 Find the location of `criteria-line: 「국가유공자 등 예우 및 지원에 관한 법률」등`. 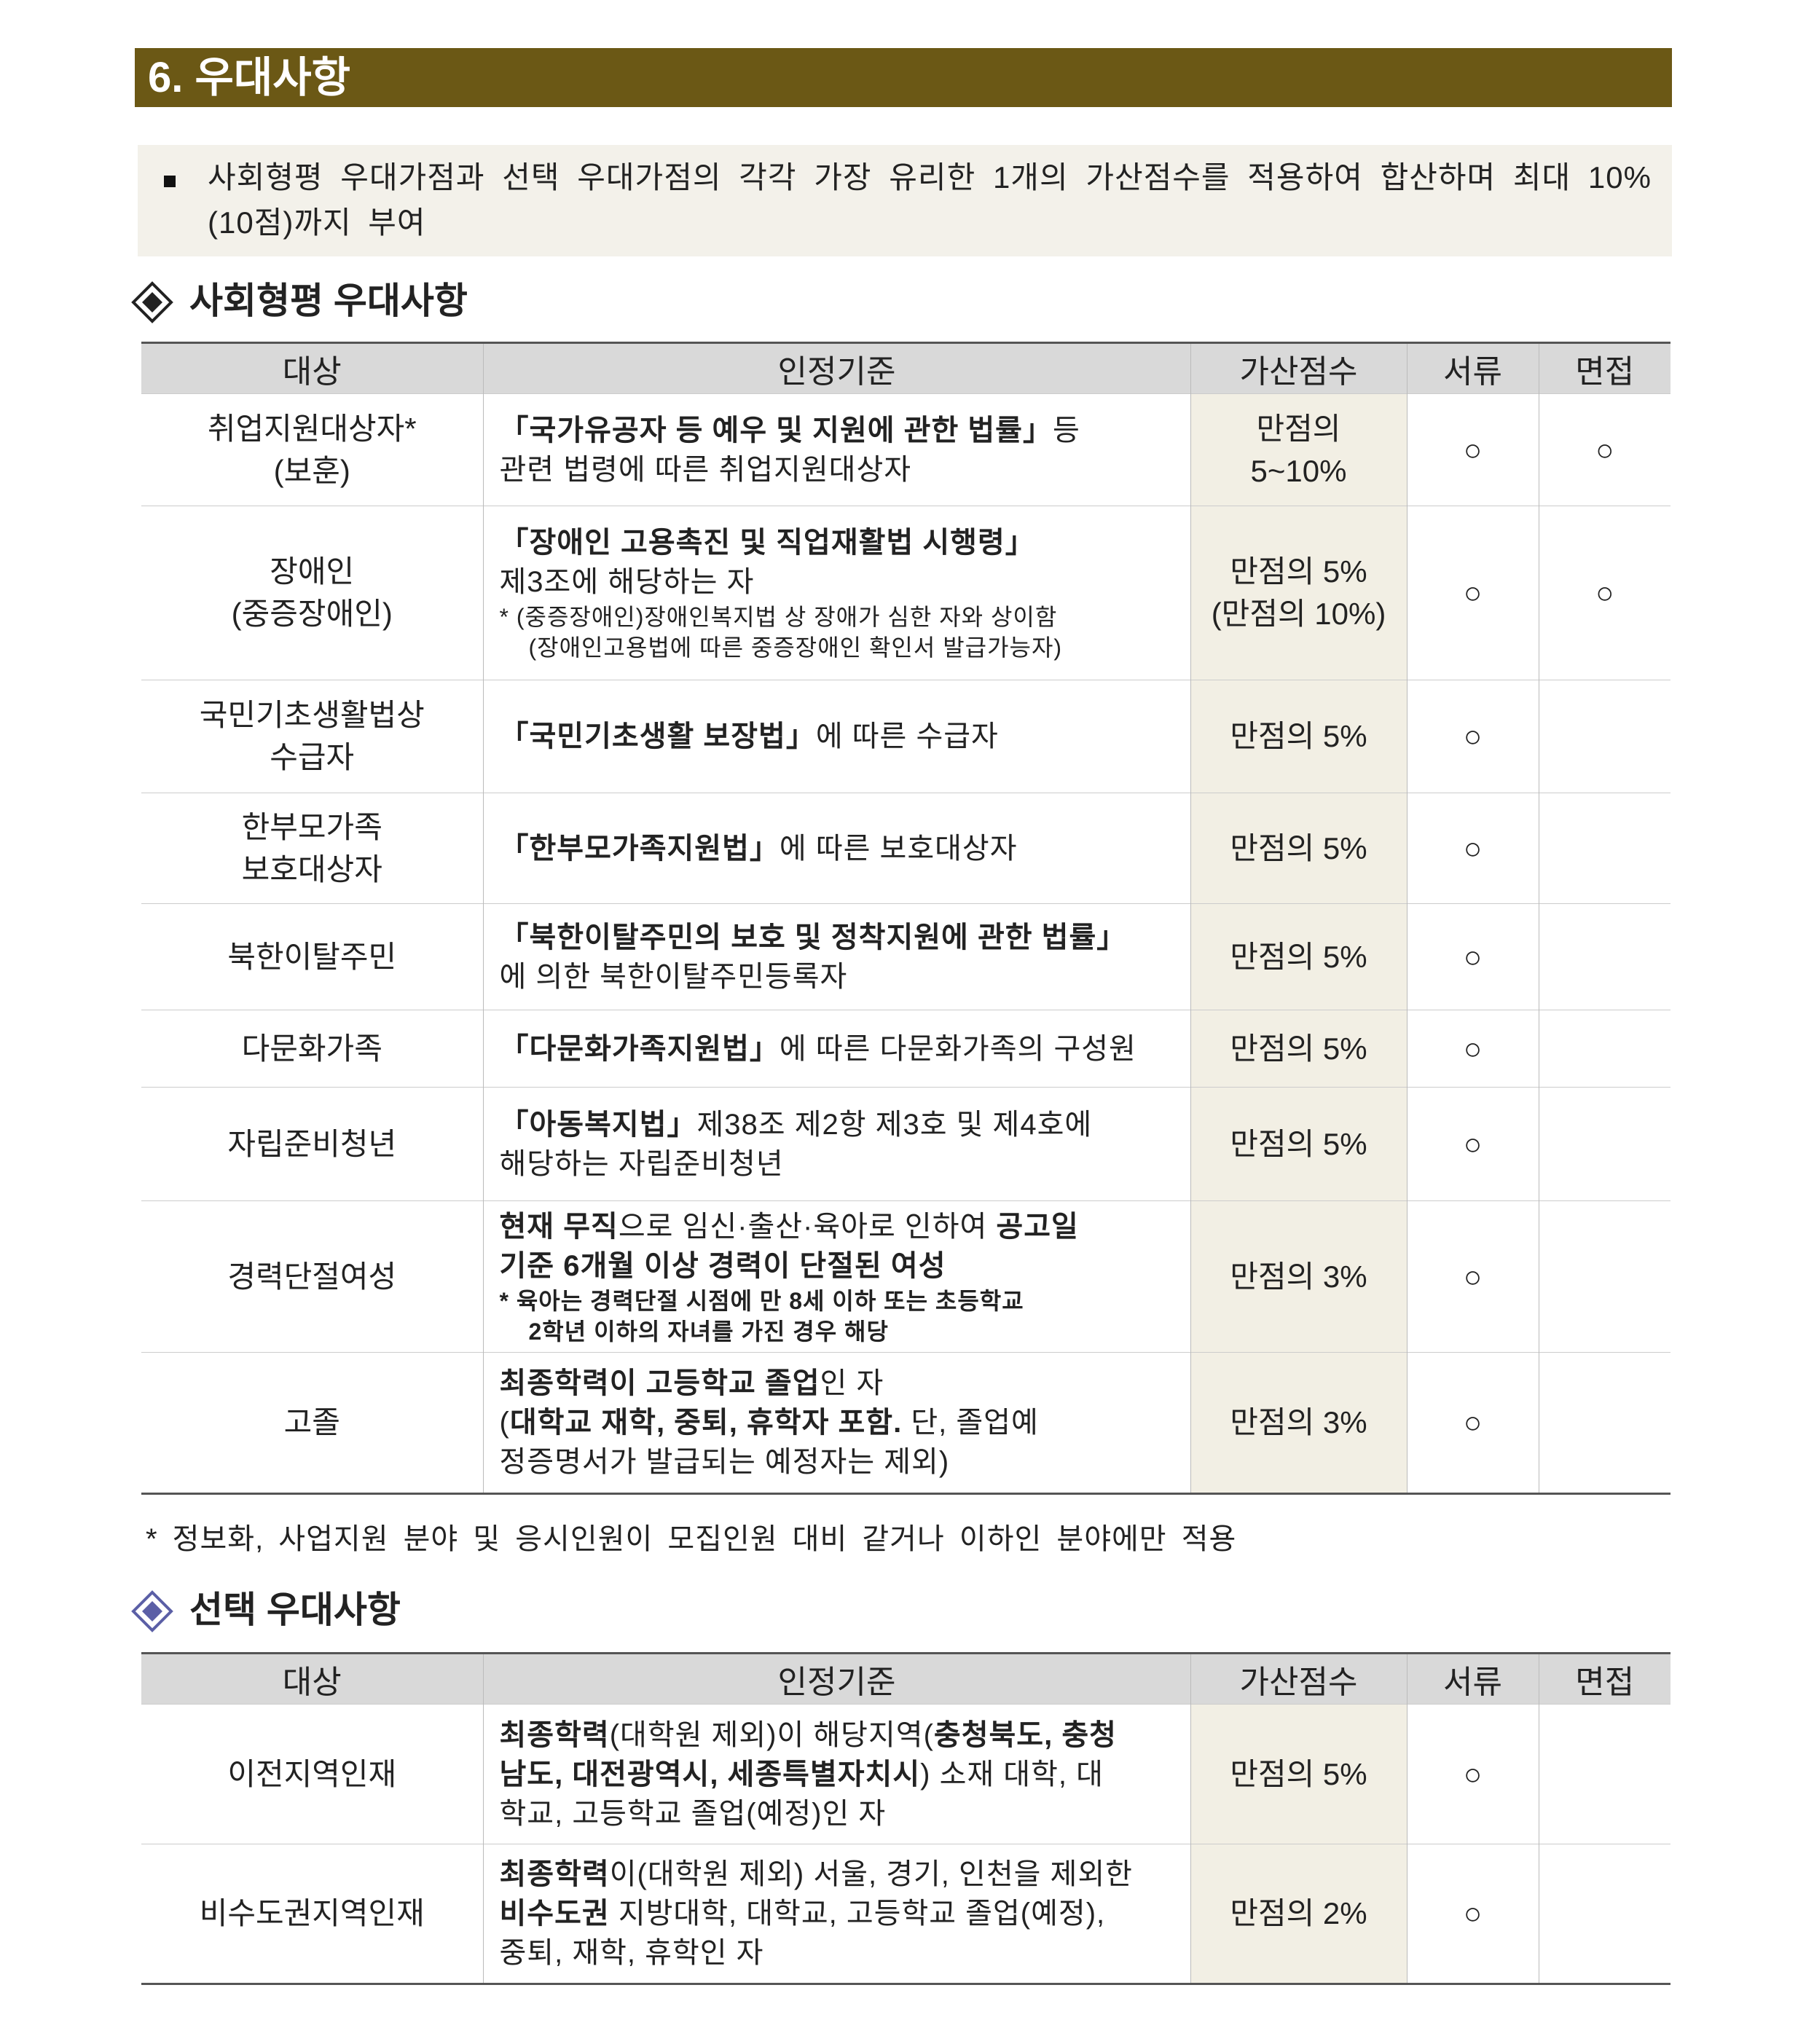

criteria-line: 「국가유공자 등 예우 및 지원에 관한 법률」등 is located at coordinates (837, 431).